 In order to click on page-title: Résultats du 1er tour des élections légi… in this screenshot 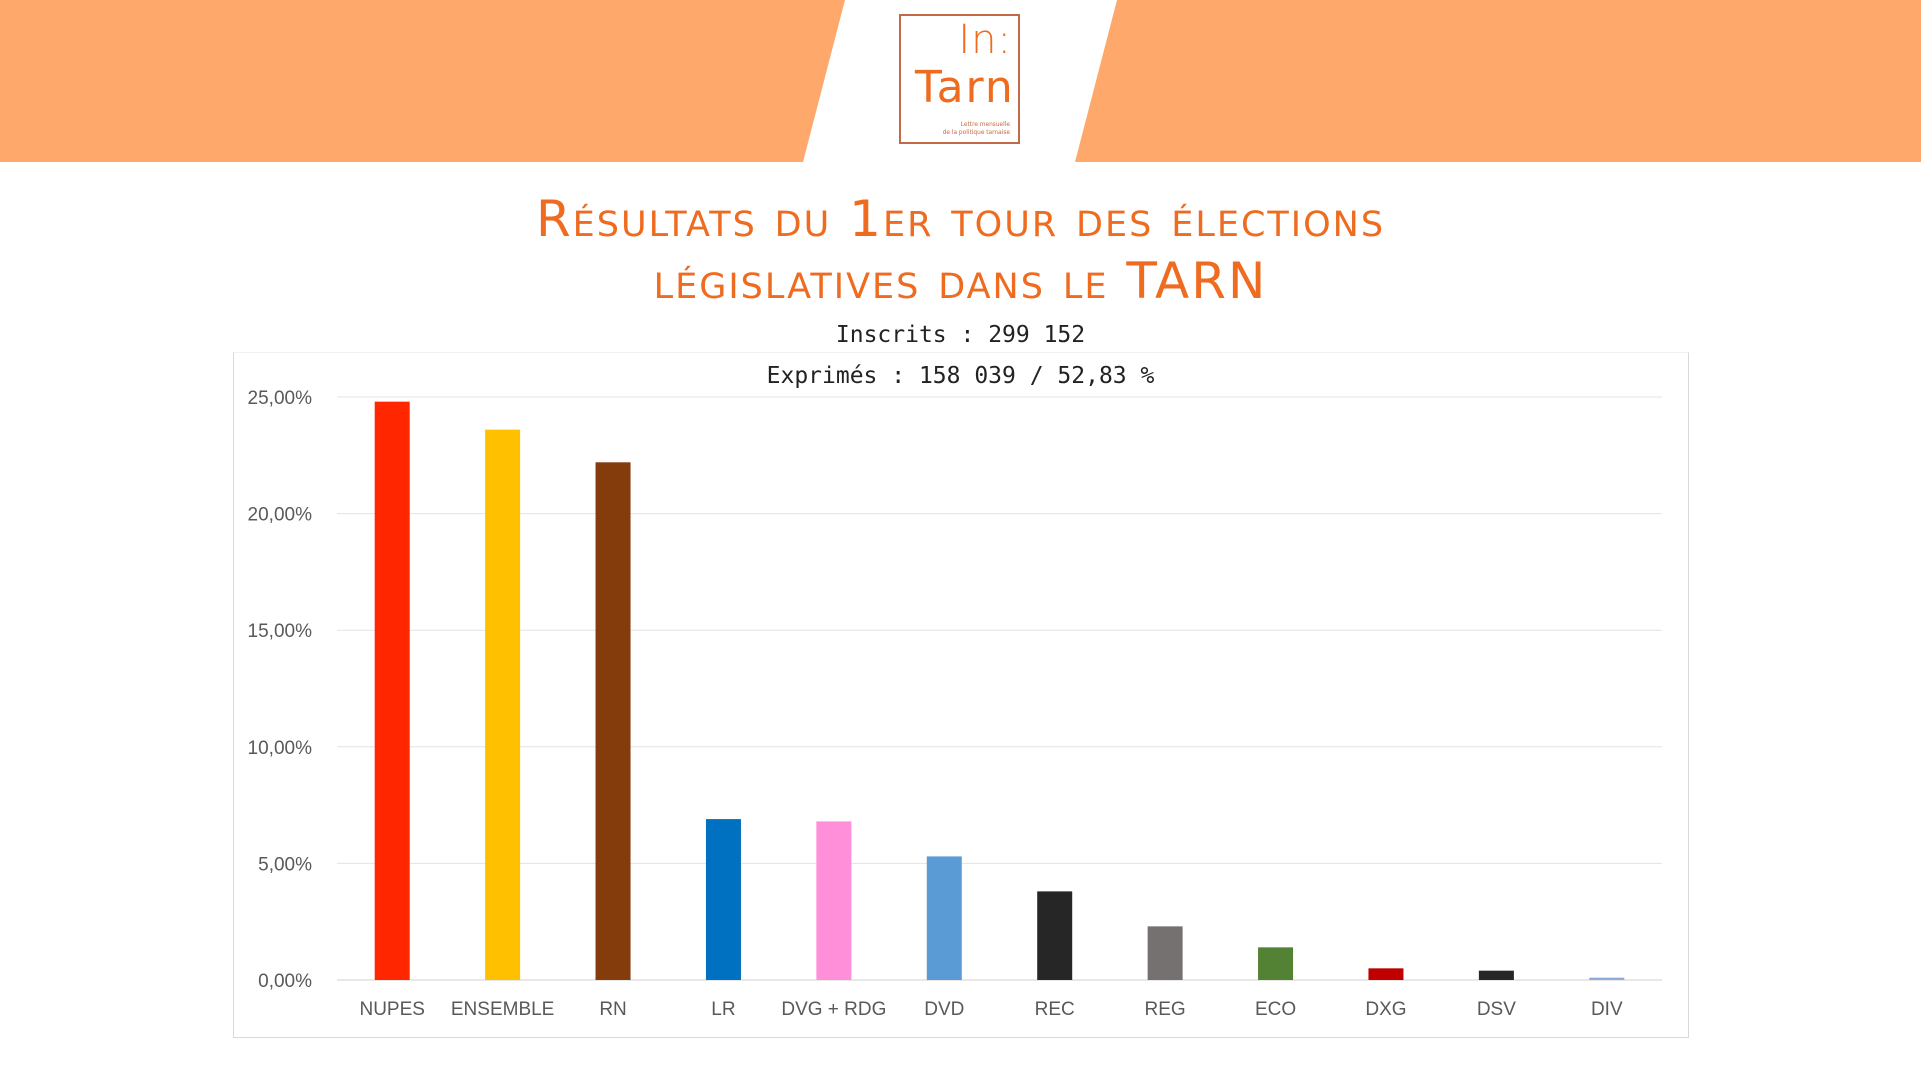, I will do `click(960, 250)`.